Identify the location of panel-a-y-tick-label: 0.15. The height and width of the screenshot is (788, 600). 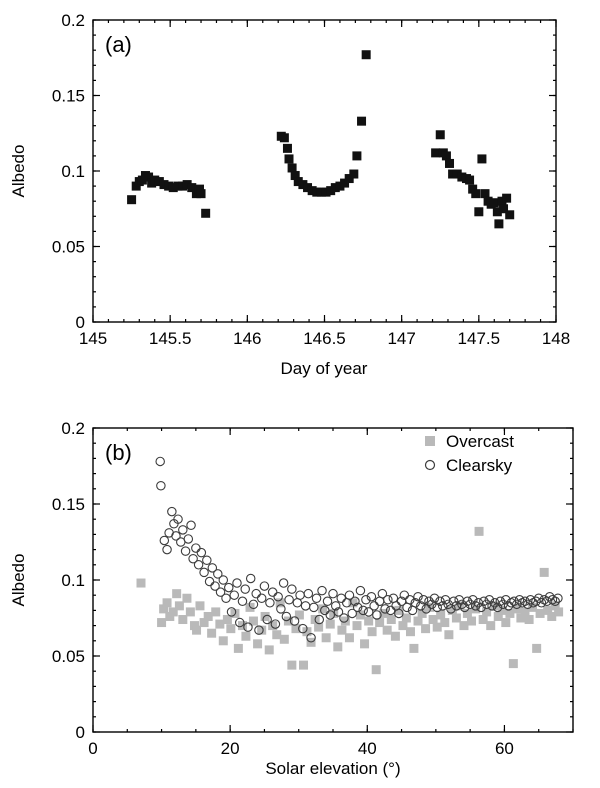
(68, 96).